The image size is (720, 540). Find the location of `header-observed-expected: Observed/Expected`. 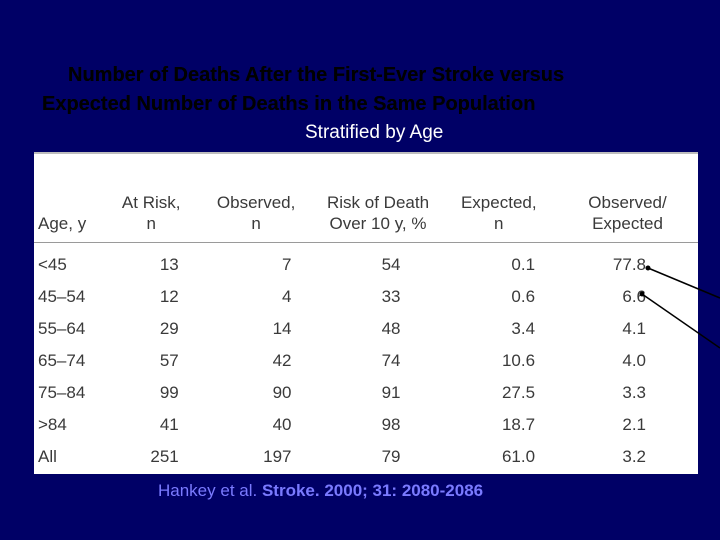

header-observed-expected: Observed/Expected is located at coordinates (627, 198).